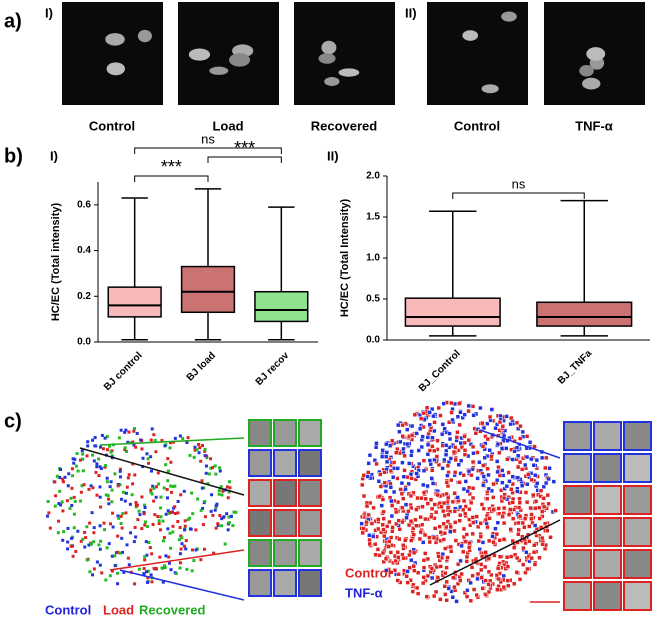 Image resolution: width=660 pixels, height=634 pixels. Describe the element at coordinates (118, 609) in the screenshot. I see `legend-entry: Load` at that location.